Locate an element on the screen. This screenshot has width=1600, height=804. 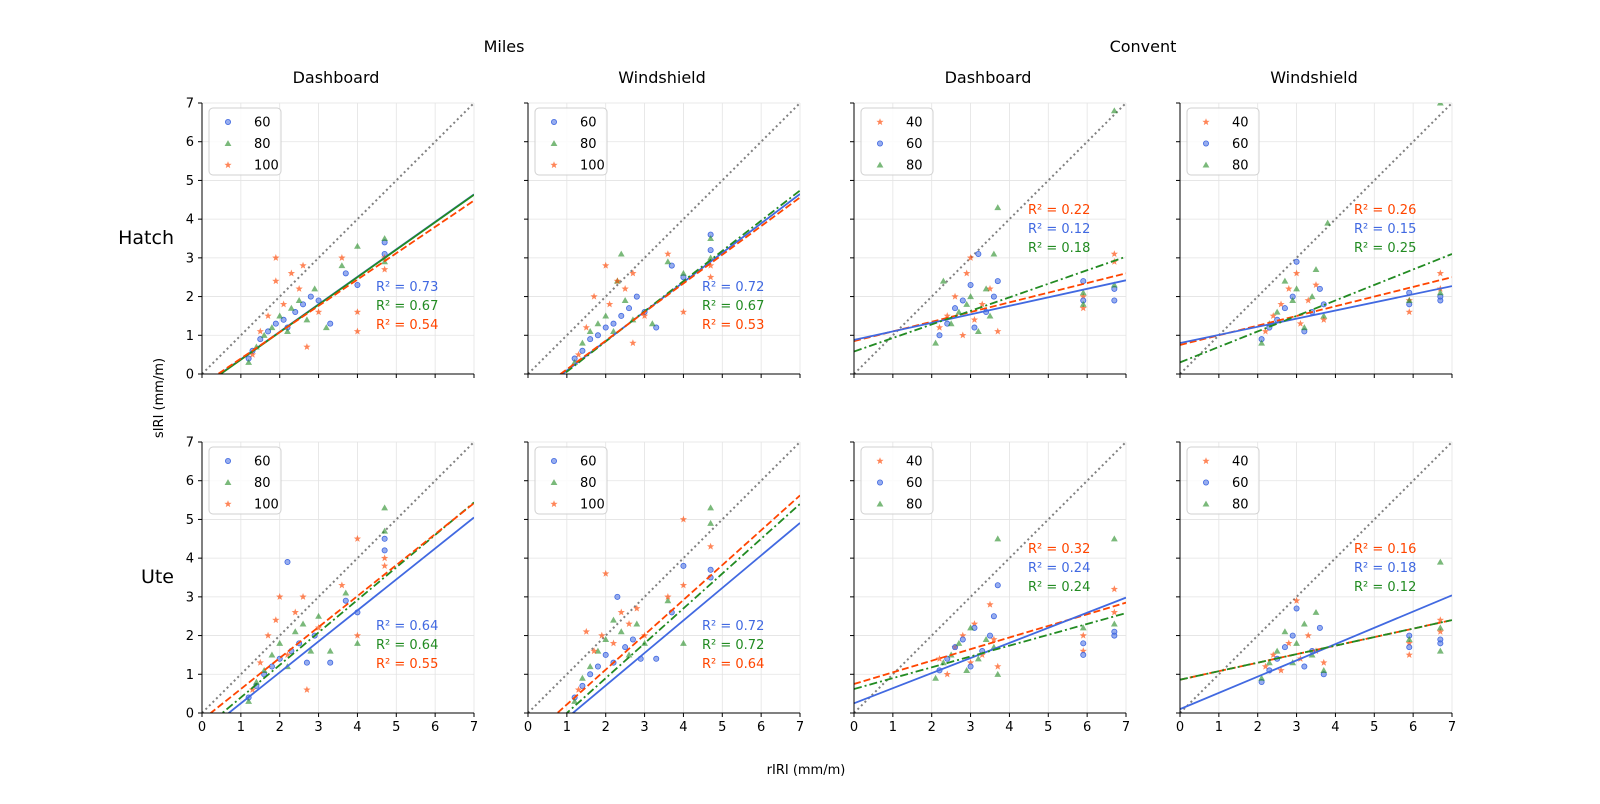
r2-label-80: R² = 0.72 is located at coordinates (733, 645).